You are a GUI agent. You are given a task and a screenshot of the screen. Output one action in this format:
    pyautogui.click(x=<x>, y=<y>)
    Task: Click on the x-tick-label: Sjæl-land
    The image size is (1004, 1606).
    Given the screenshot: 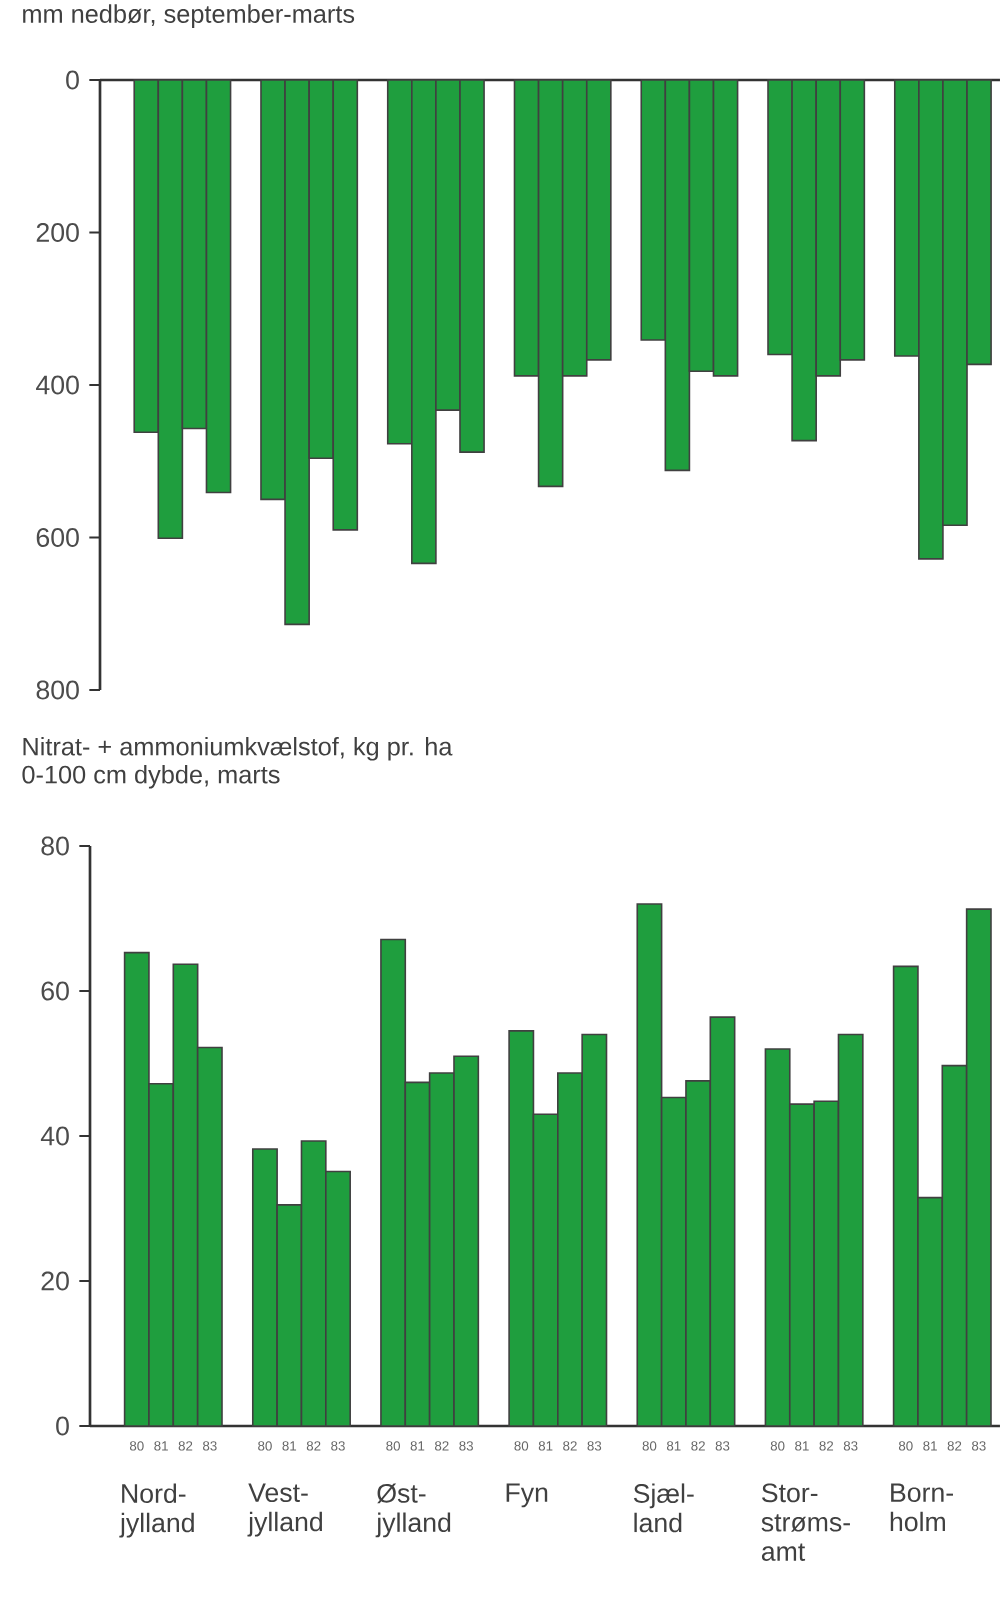 What is the action you would take?
    pyautogui.click(x=663, y=1508)
    